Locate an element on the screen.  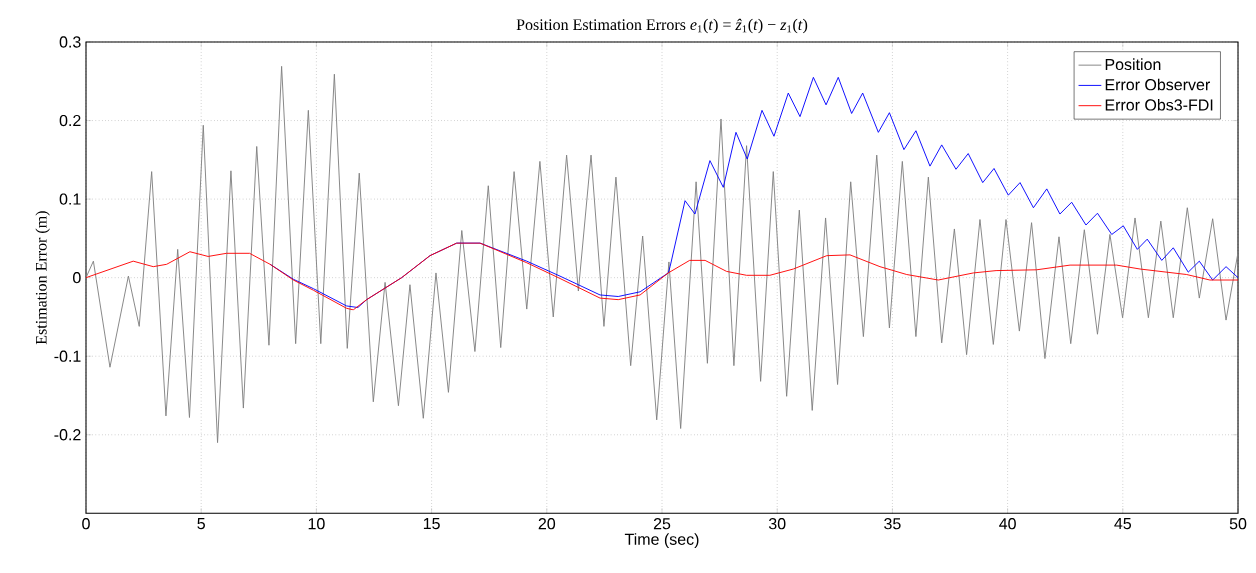
chart-title: Position Estimation Errors e$_{1}$(t) = ẑ$_{1}$(t) − z$_{1}$(t) is located at coordinates (662, 26).